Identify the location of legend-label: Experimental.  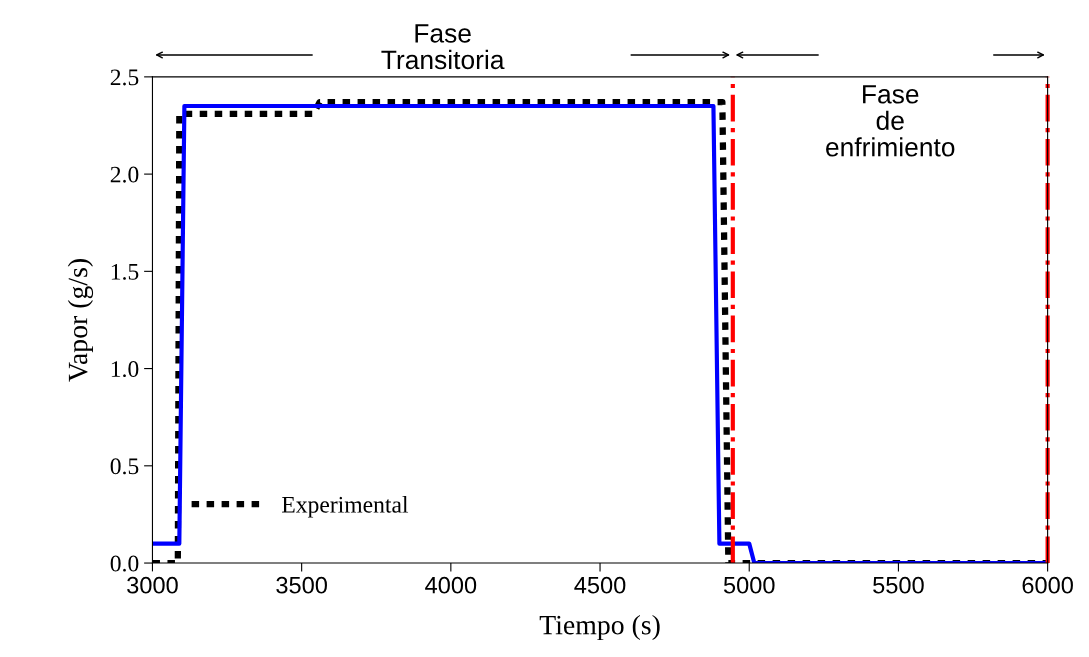
(345, 507).